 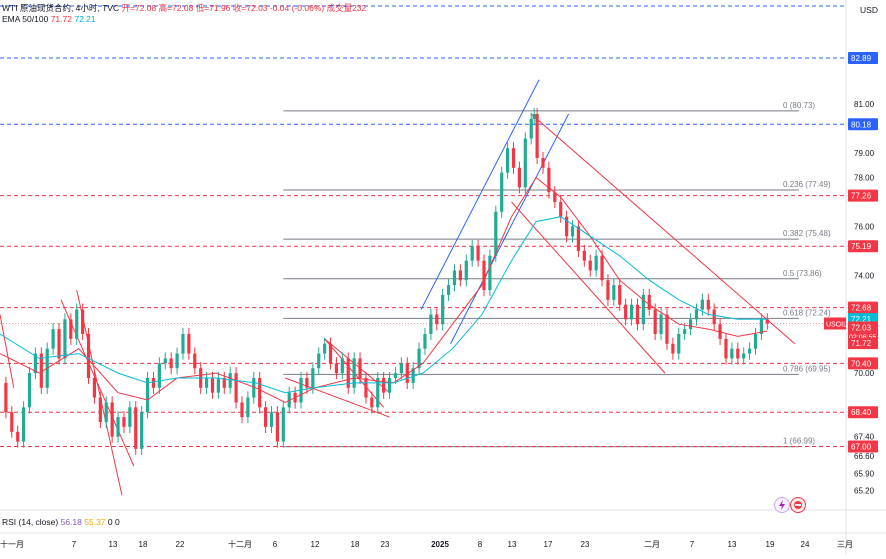 What do you see at coordinates (864, 275) in the screenshot?
I see `price-tick-label: 74.00` at bounding box center [864, 275].